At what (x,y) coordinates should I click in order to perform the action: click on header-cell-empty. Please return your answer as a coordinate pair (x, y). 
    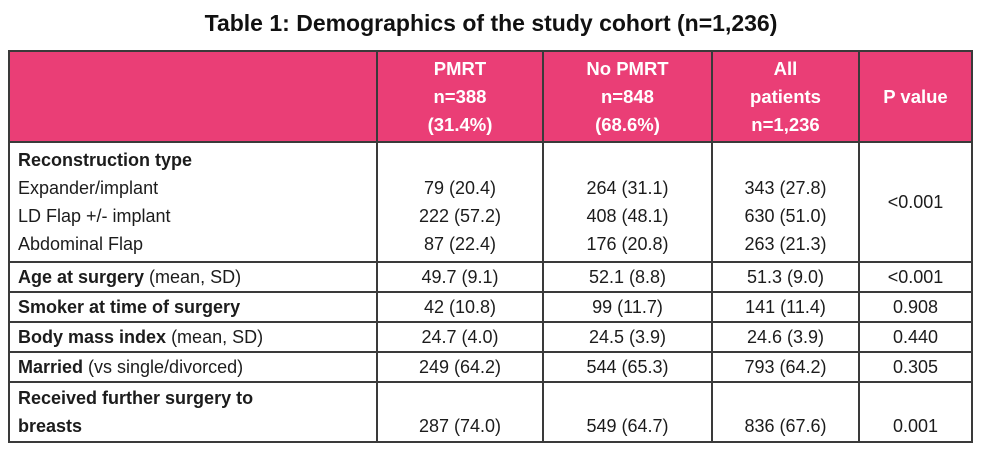
    Looking at the image, I should click on (193, 96).